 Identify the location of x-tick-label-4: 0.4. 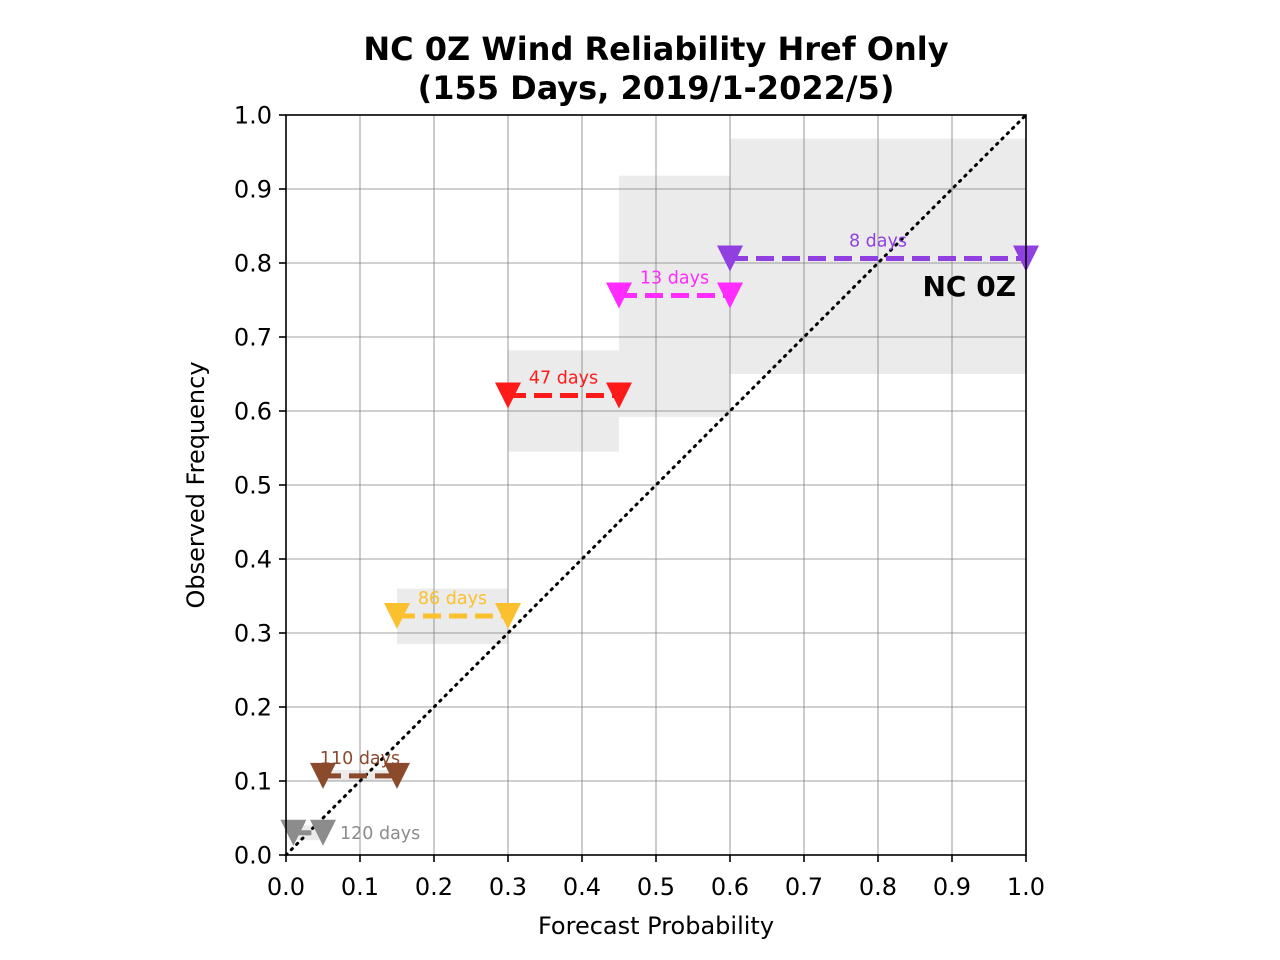
(582, 887).